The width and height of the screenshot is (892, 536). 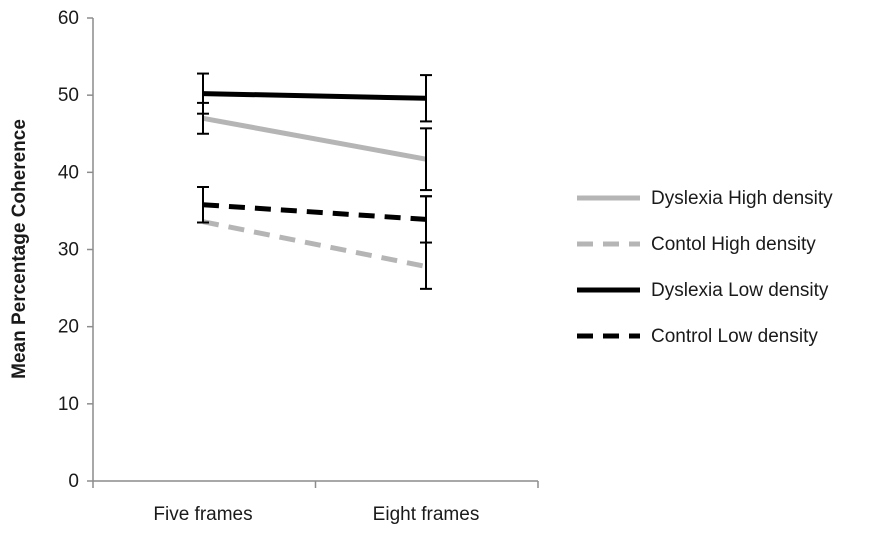 What do you see at coordinates (315, 503) in the screenshot?
I see `x-ticks: Five frames Eight frames` at bounding box center [315, 503].